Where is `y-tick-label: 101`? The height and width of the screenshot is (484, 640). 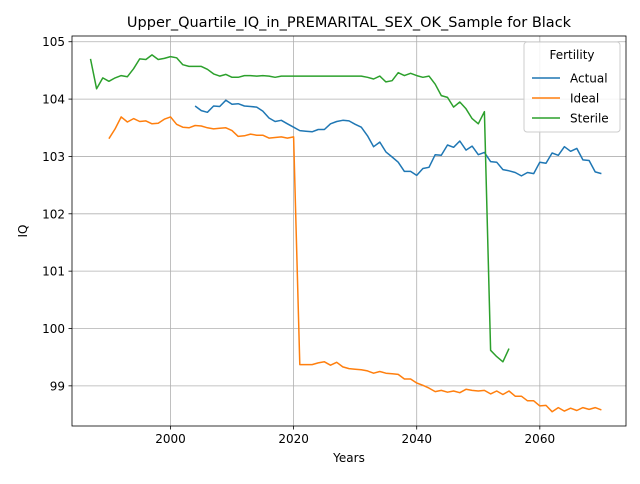 y-tick-label: 101 is located at coordinates (53, 272).